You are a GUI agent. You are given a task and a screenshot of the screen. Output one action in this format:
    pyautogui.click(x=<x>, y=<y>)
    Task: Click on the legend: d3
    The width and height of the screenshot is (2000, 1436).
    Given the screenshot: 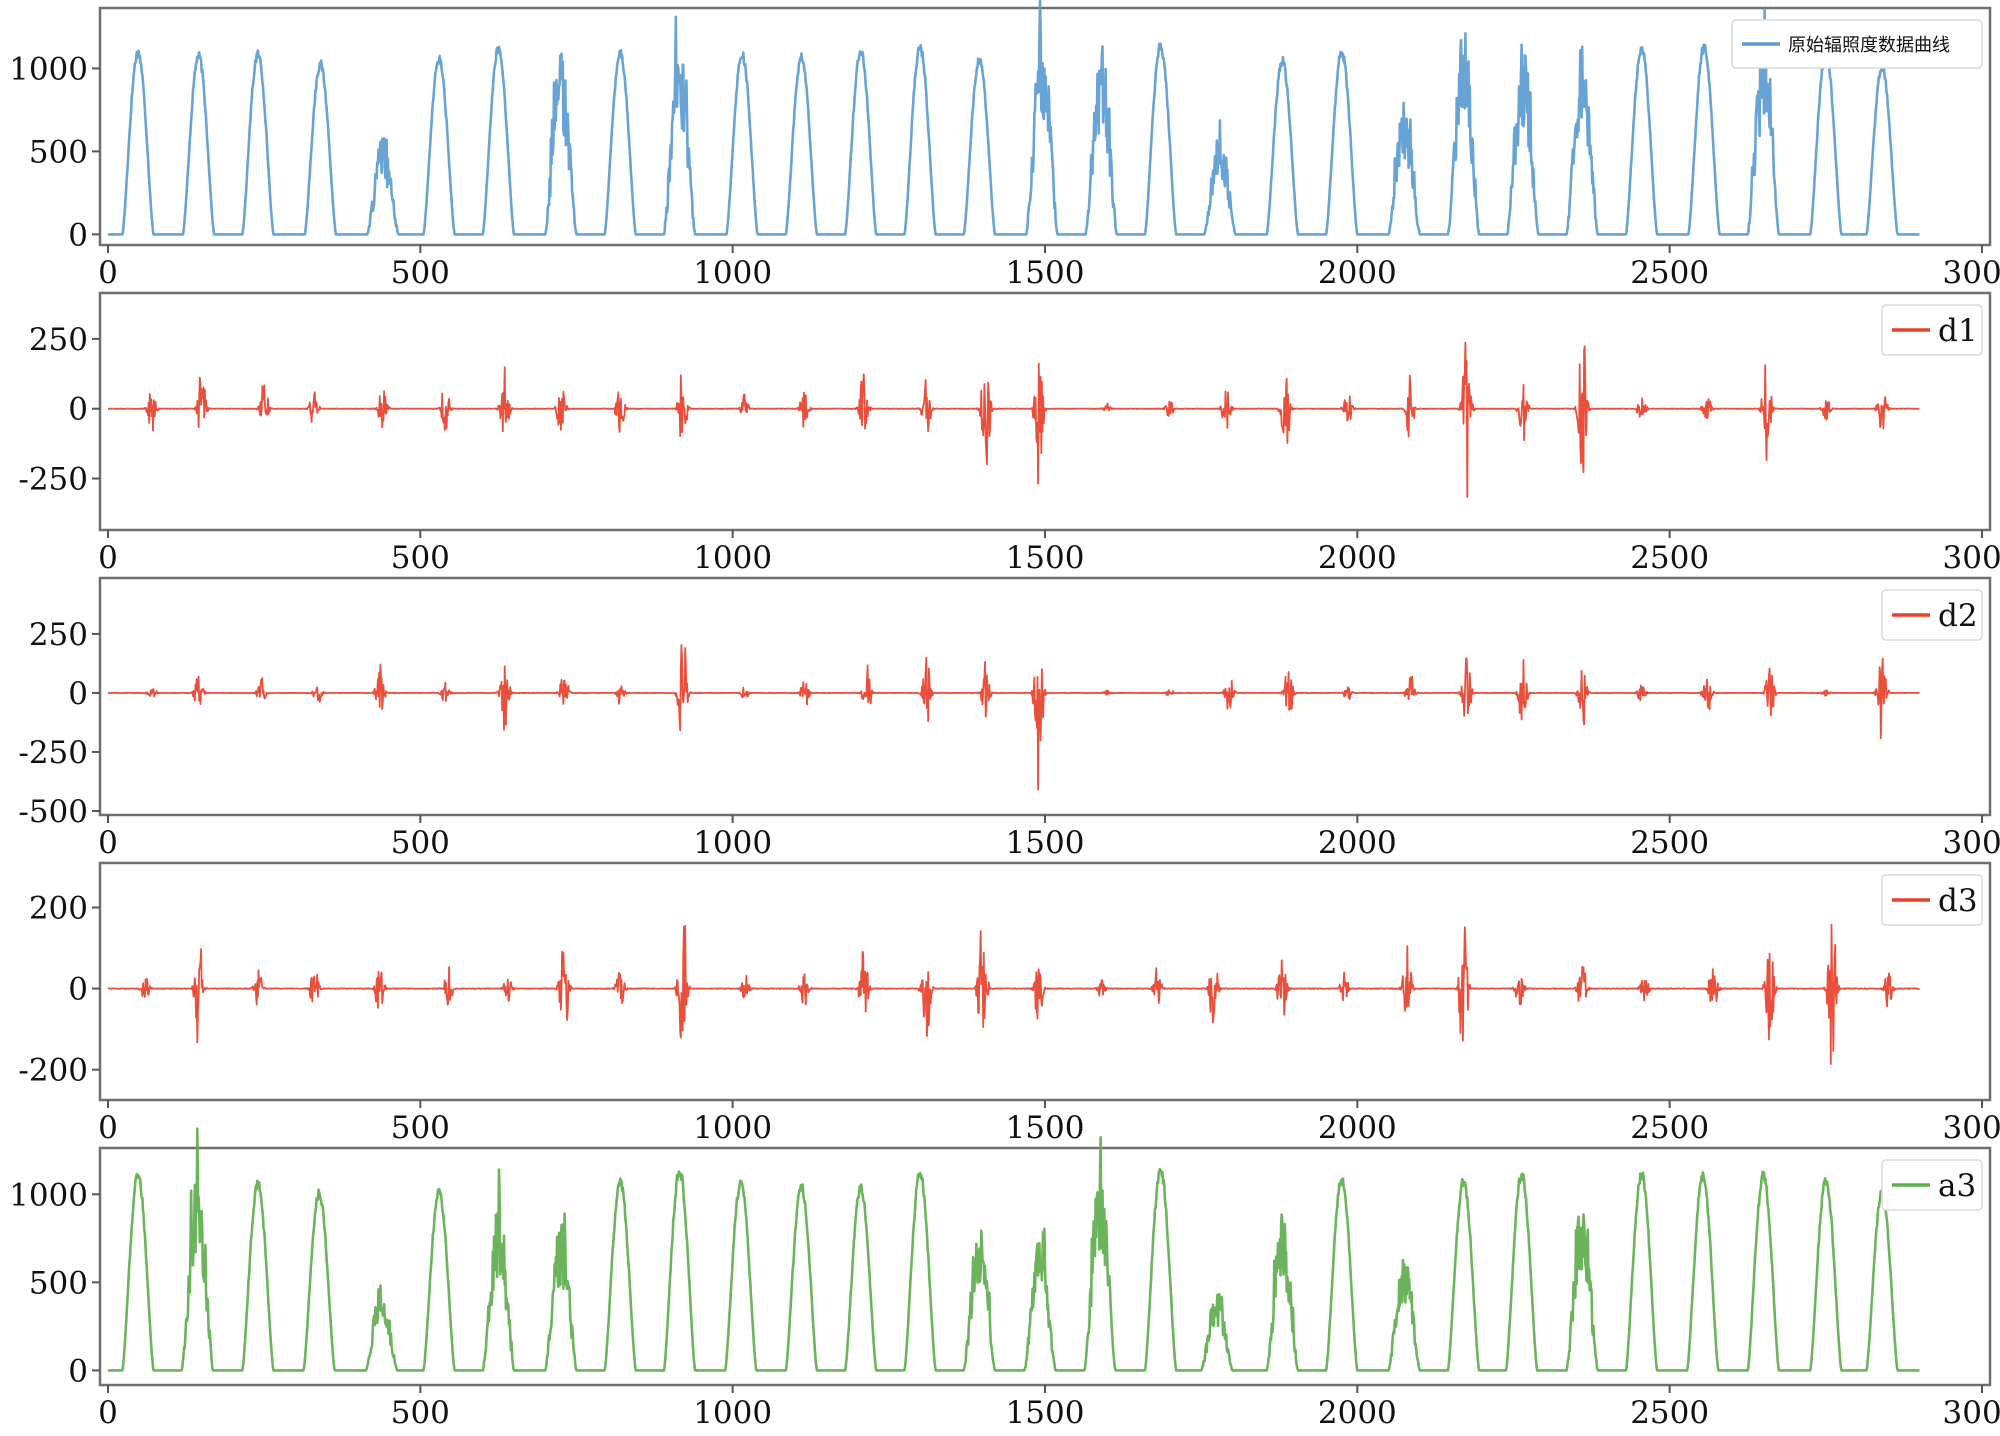 What is the action you would take?
    pyautogui.click(x=1932, y=900)
    